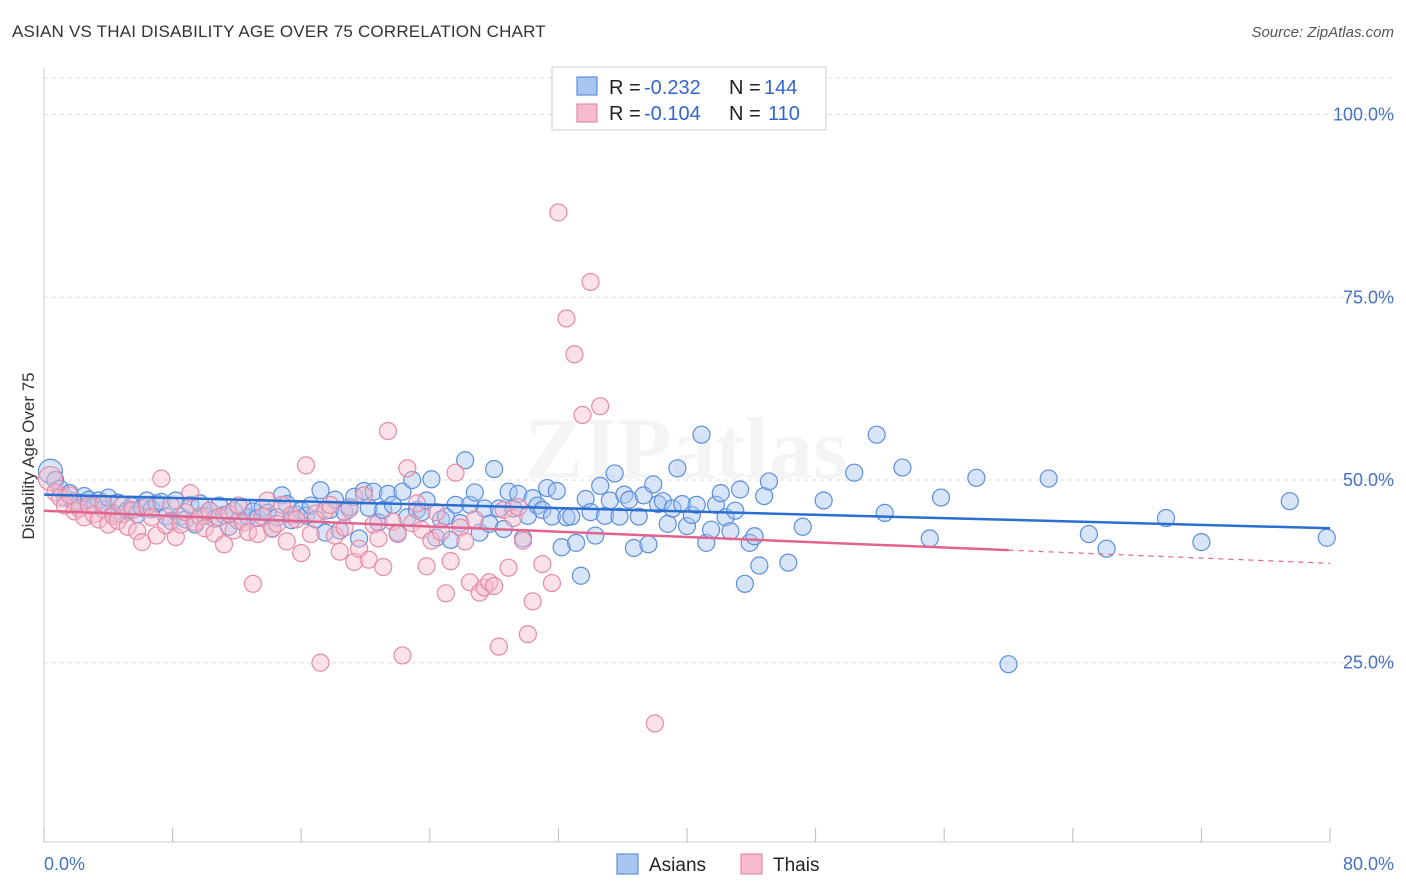 This screenshot has height=892, width=1406. I want to click on y-tick-label: 50.0%, so click(1368, 480).